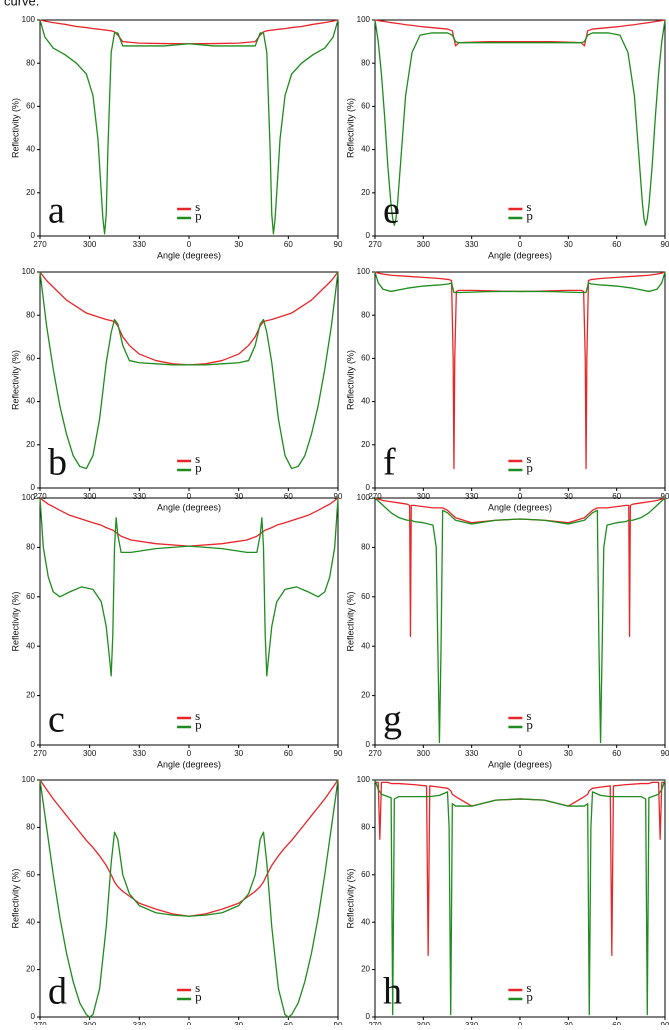  What do you see at coordinates (56, 720) in the screenshot?
I see `panel-letter: c` at bounding box center [56, 720].